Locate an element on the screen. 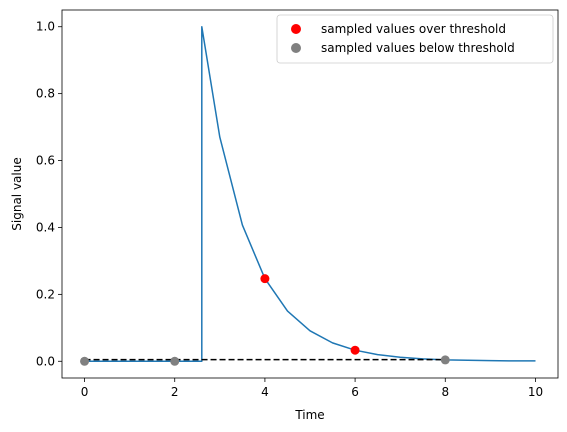 This screenshot has width=567, height=432. y-axis-label: Signal value is located at coordinates (17, 193).